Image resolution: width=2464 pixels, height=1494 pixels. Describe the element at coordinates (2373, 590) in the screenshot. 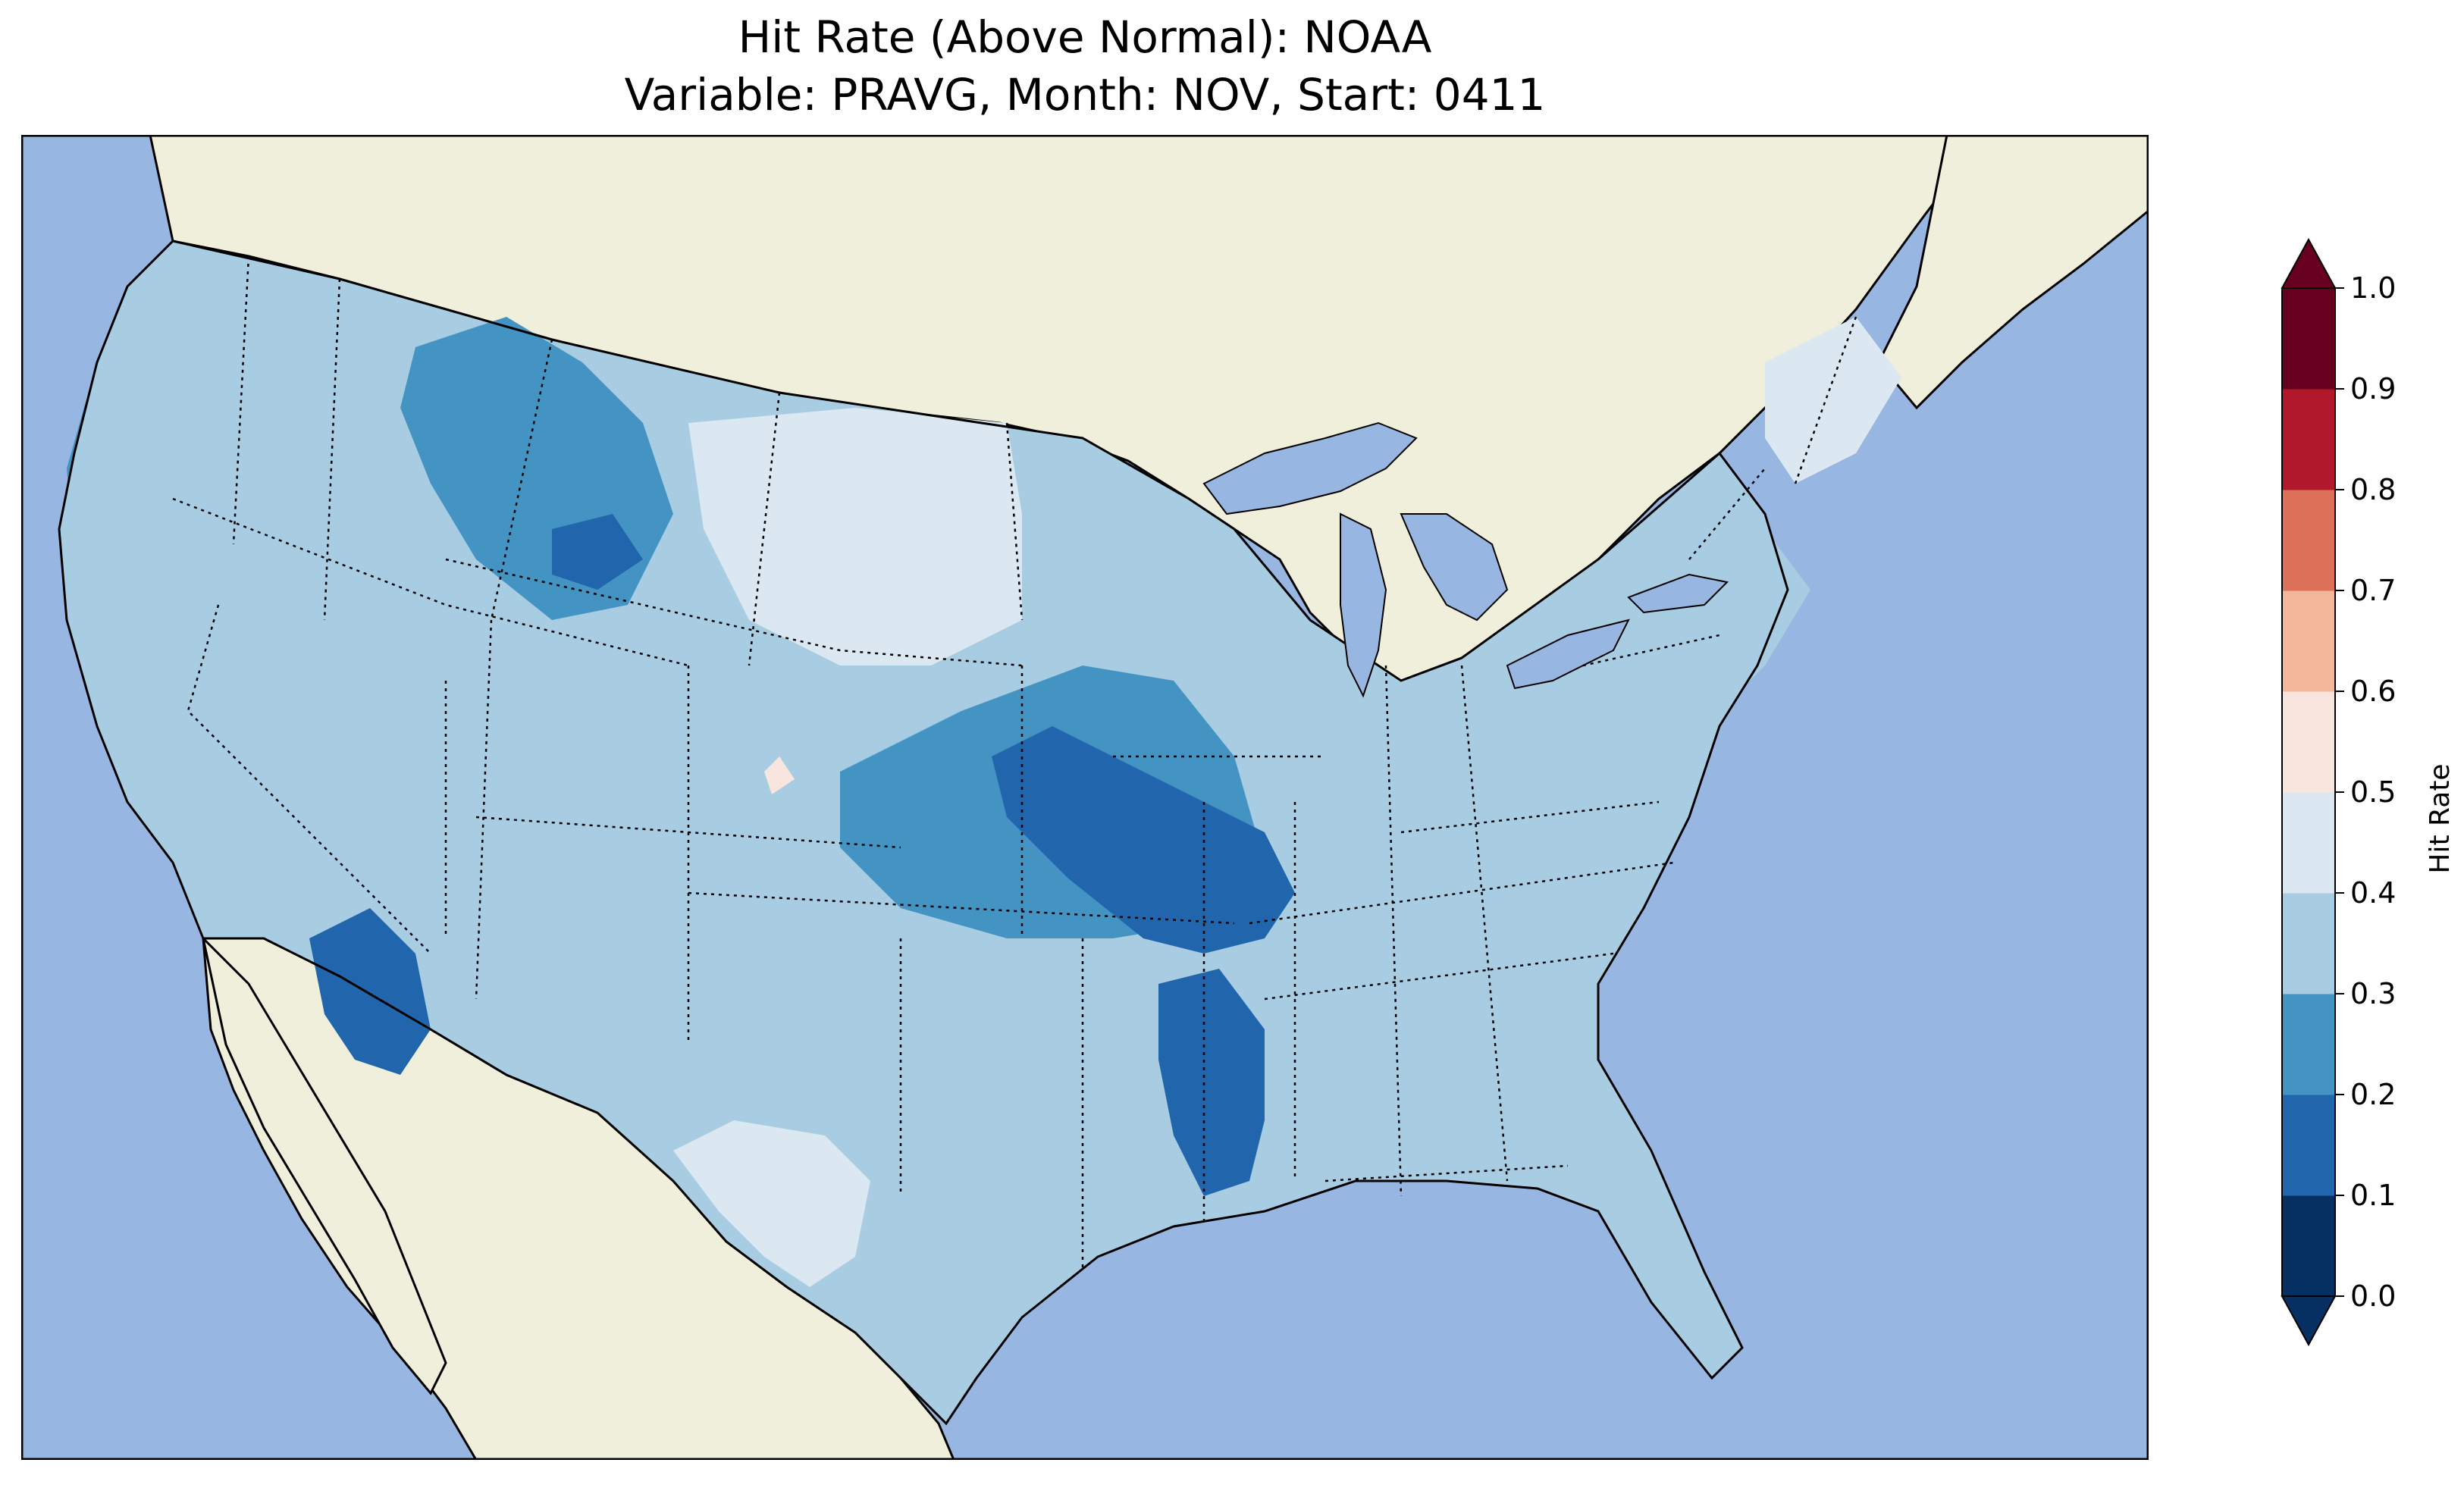

I see `colorbar-tick-label: 0.7` at that location.